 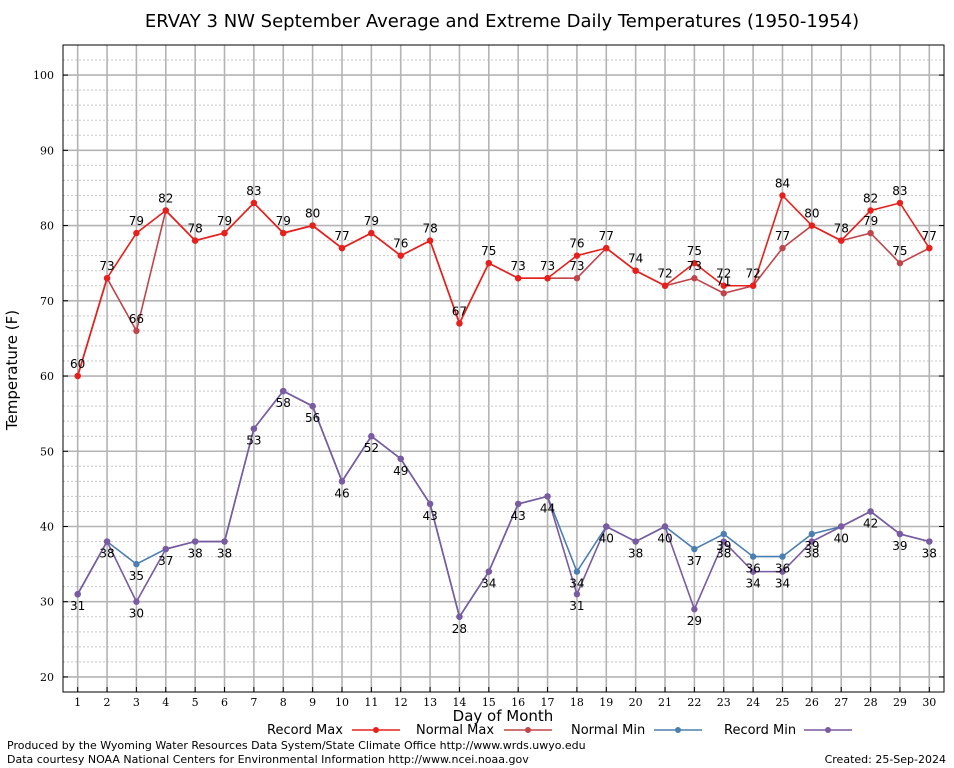 What do you see at coordinates (782, 702) in the screenshot?
I see `x-tick-label: 25` at bounding box center [782, 702].